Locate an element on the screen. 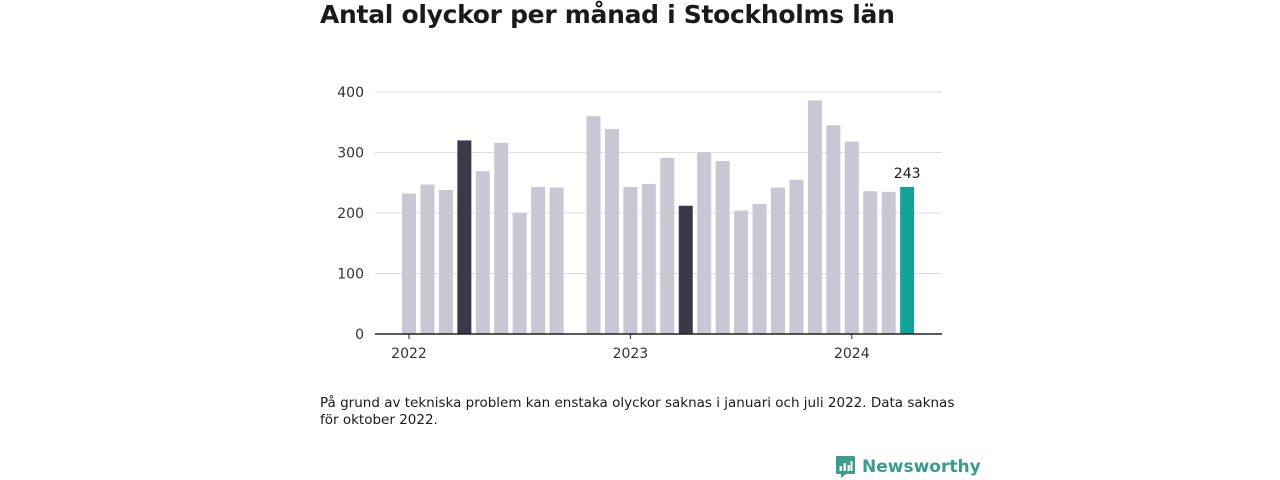 This screenshot has width=1280, height=480. bar-chart-logo-icon is located at coordinates (845, 467).